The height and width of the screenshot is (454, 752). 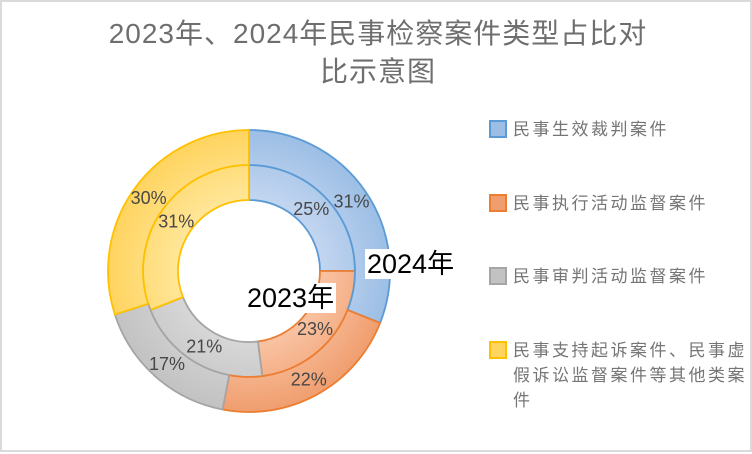 What do you see at coordinates (291, 298) in the screenshot?
I see `series-label-2023: 2023年` at bounding box center [291, 298].